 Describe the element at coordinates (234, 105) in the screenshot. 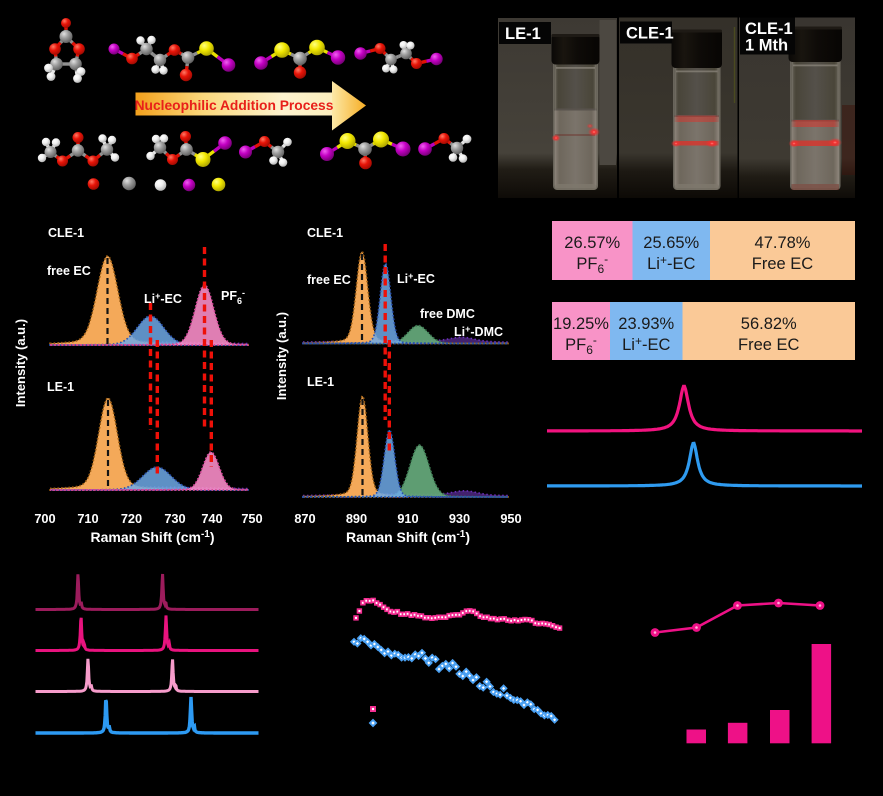

I see `svg-text: Nucleophilic Addition Process` at that location.